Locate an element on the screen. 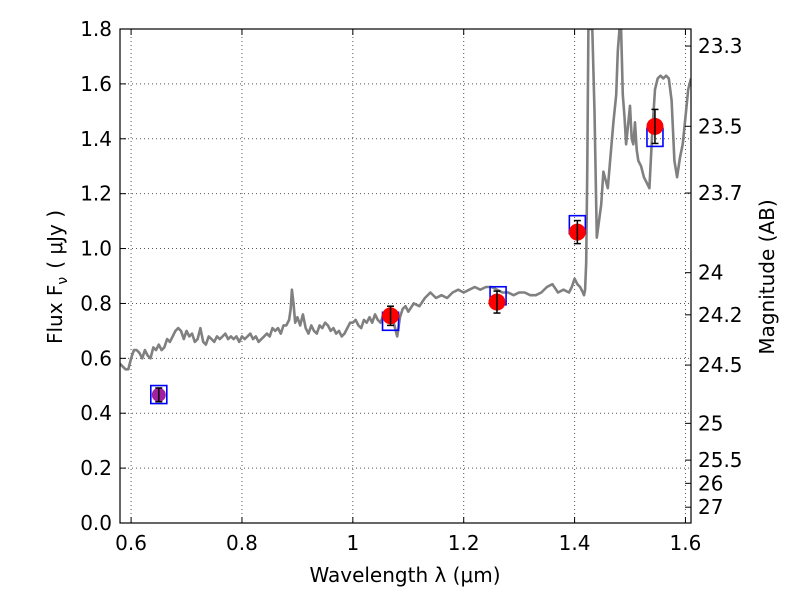 This screenshot has height=600, width=800. magnitude-tick-label: 23.5 is located at coordinates (720, 126).